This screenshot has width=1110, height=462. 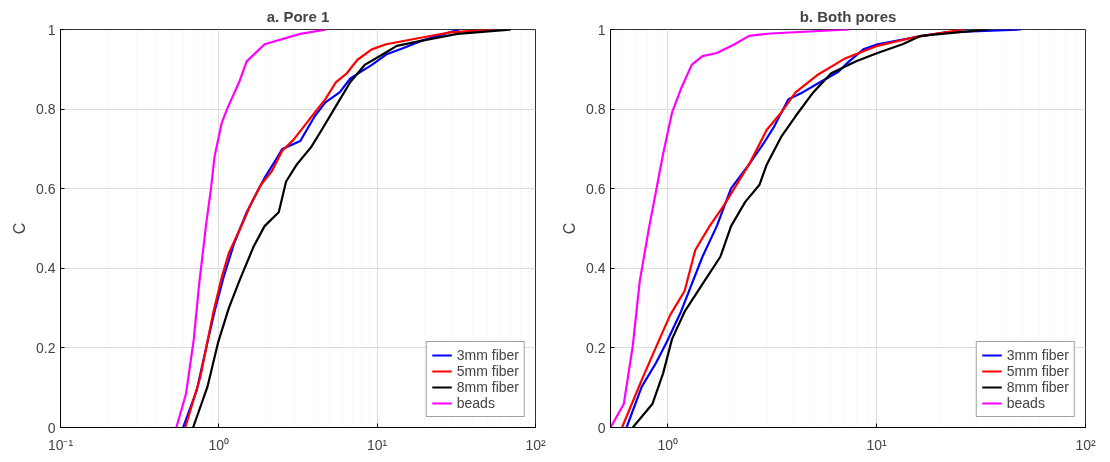 What do you see at coordinates (848, 16) in the screenshot?
I see `chart-title: b. Both pores` at bounding box center [848, 16].